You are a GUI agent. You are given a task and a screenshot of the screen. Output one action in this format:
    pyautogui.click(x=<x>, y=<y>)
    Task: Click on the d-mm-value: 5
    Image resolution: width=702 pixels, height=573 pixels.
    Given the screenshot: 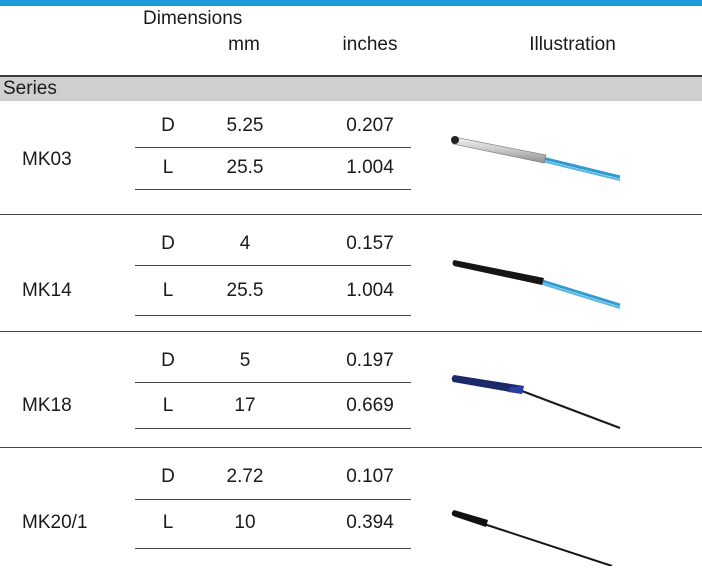 What is the action you would take?
    pyautogui.click(x=245, y=360)
    